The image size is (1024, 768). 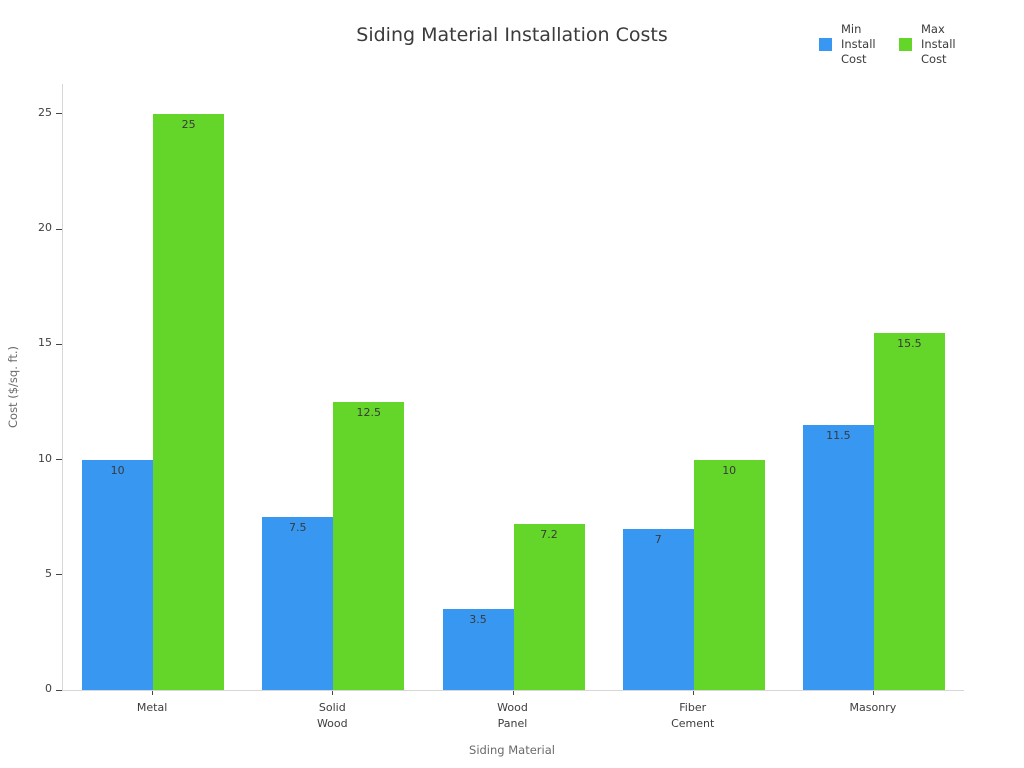 What do you see at coordinates (298, 528) in the screenshot?
I see `bar-value-label: 7.5` at bounding box center [298, 528].